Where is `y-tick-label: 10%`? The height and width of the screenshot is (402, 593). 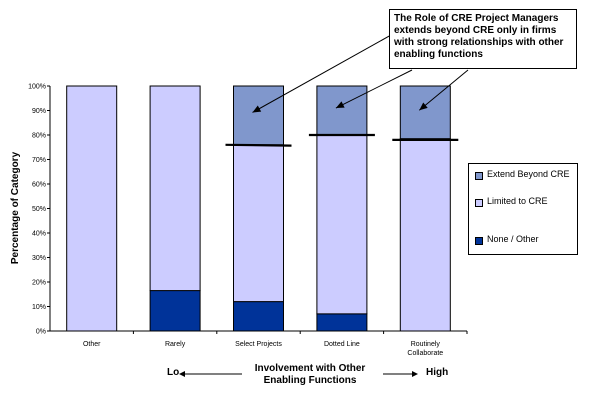 y-tick-label: 10% is located at coordinates (39, 307).